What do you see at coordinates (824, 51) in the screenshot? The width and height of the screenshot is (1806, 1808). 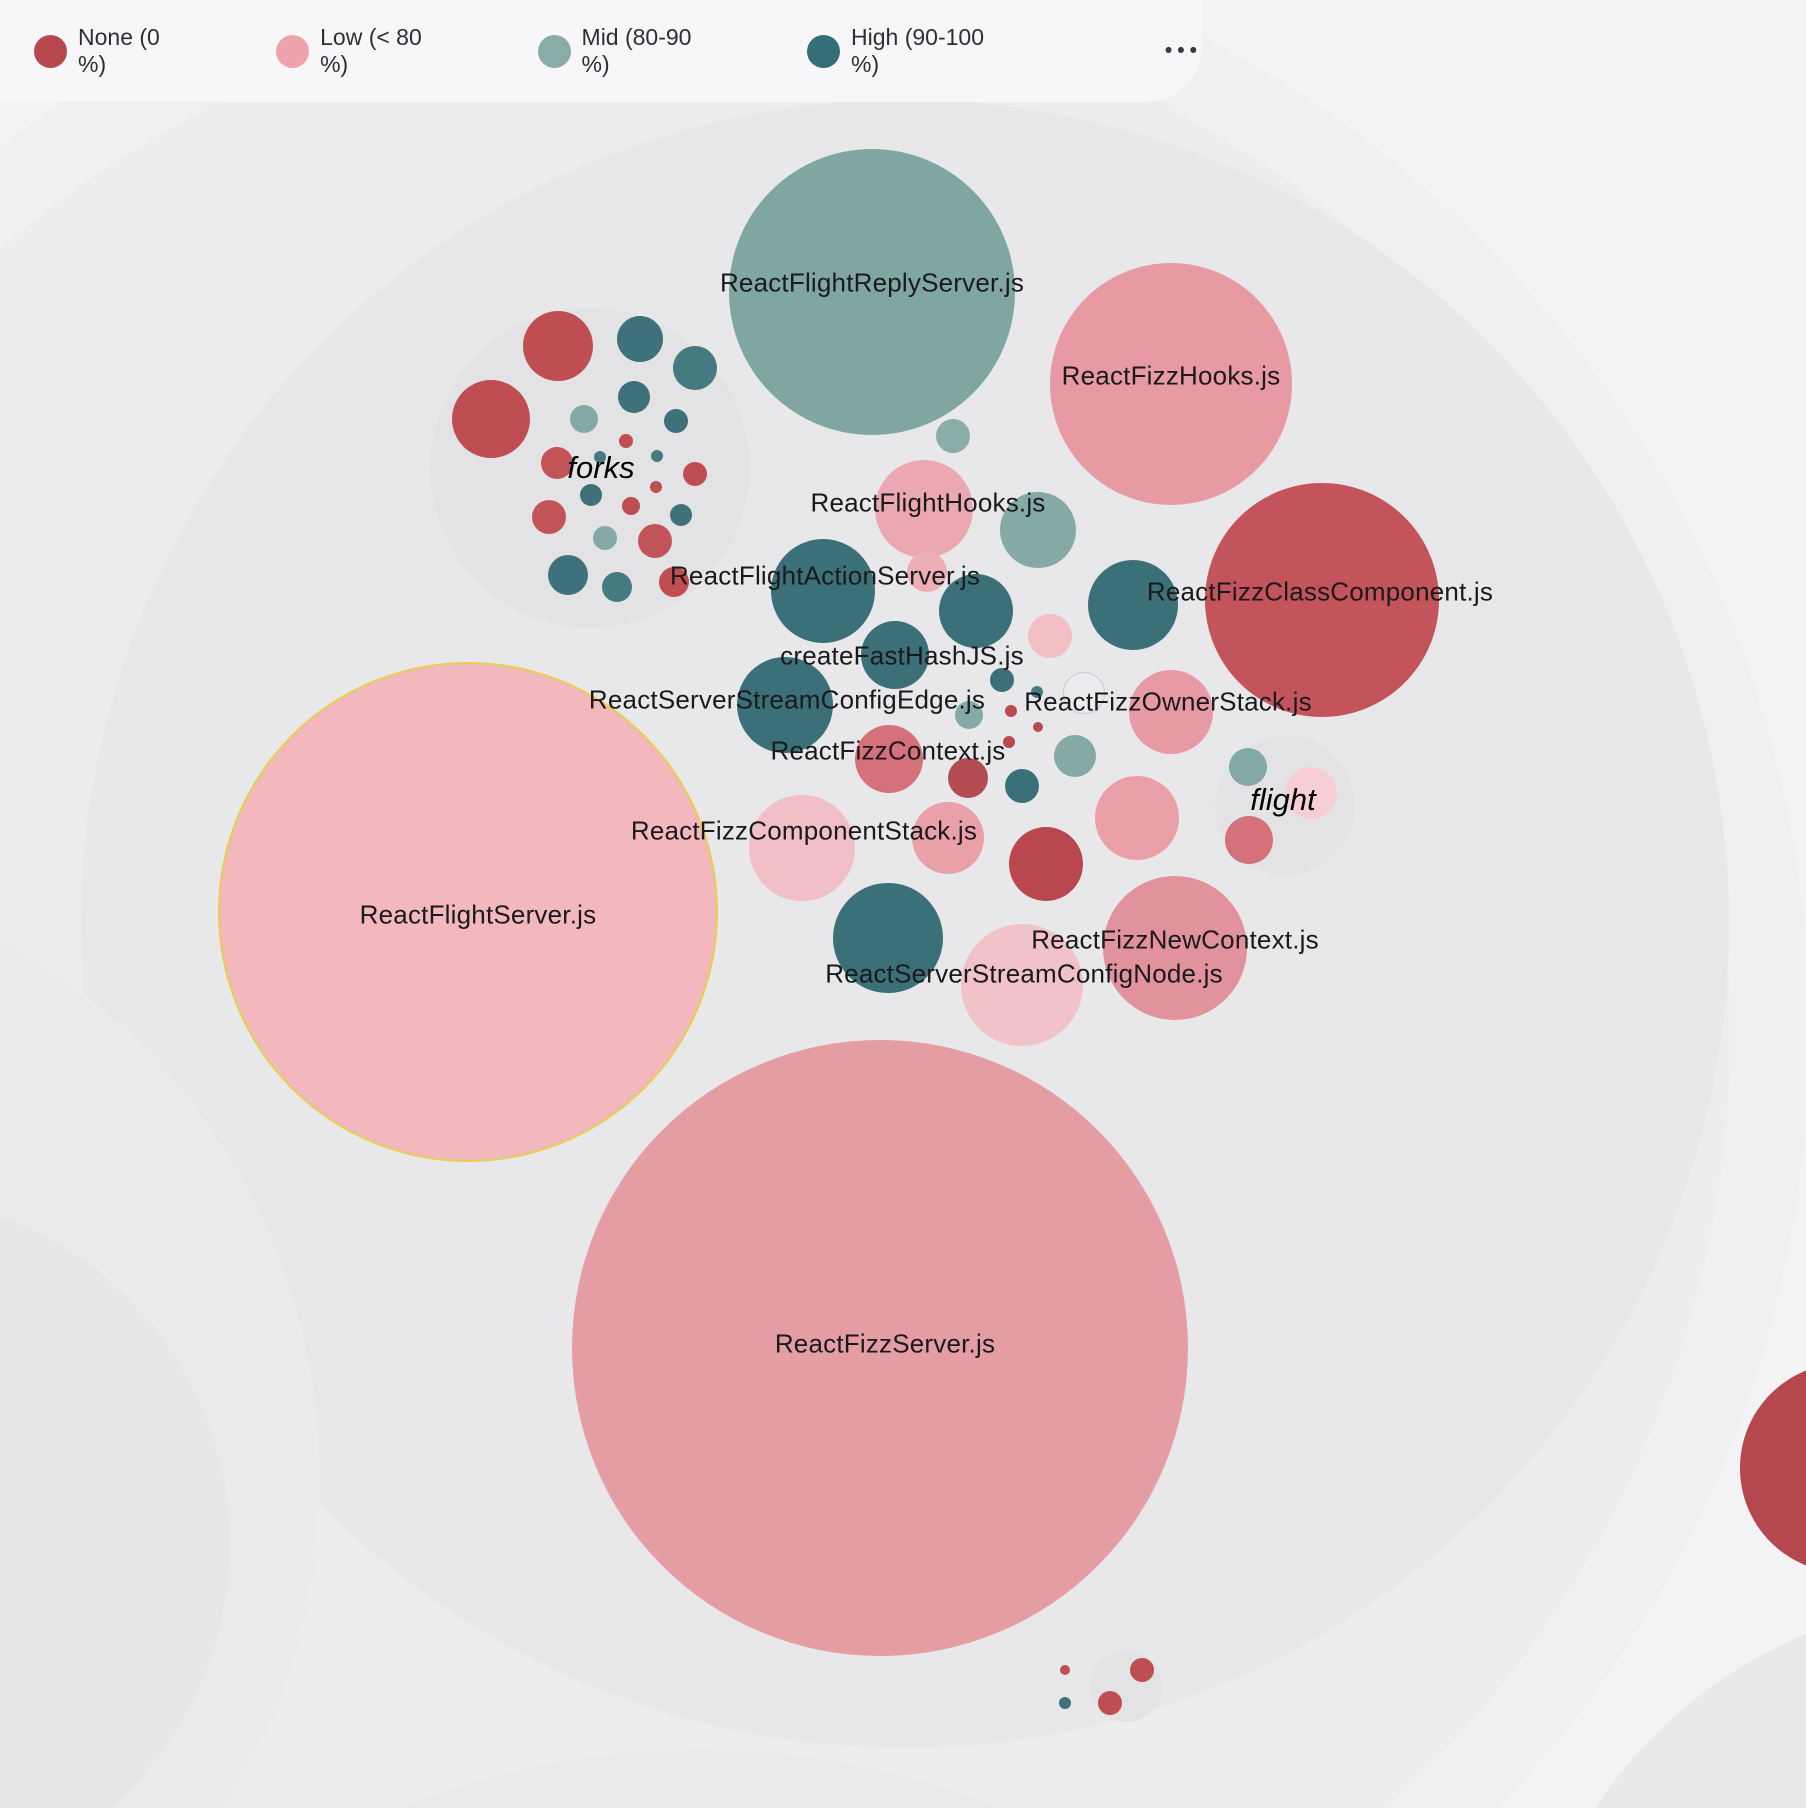 I see `legend-dot-high-icon` at bounding box center [824, 51].